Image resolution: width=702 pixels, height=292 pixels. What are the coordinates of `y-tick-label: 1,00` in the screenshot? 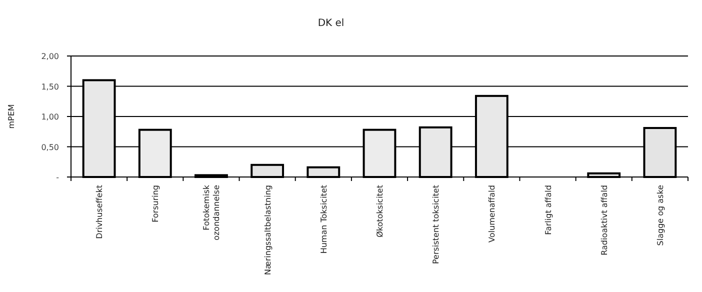 It's located at (50, 117).